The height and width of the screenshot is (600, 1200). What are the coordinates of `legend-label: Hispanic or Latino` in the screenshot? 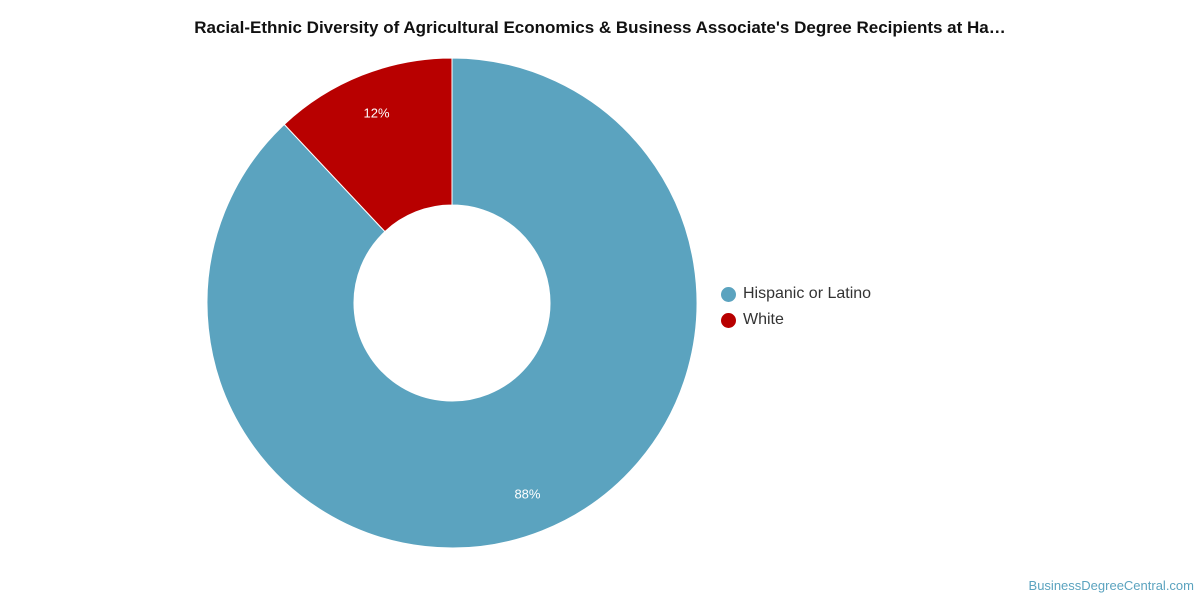 It's located at (807, 293).